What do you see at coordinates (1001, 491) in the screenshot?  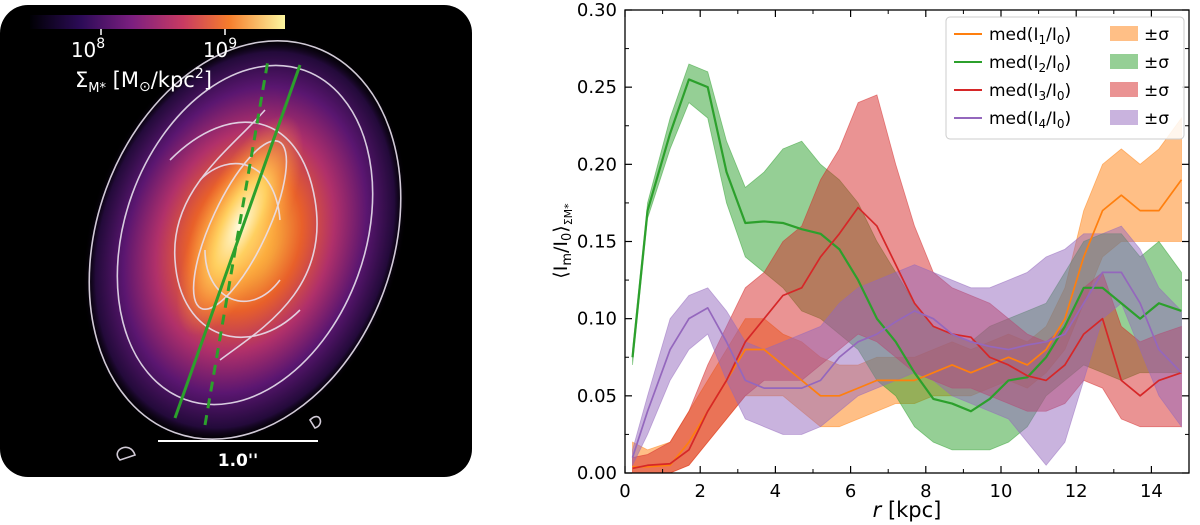 I see `x-tick-label: 10` at bounding box center [1001, 491].